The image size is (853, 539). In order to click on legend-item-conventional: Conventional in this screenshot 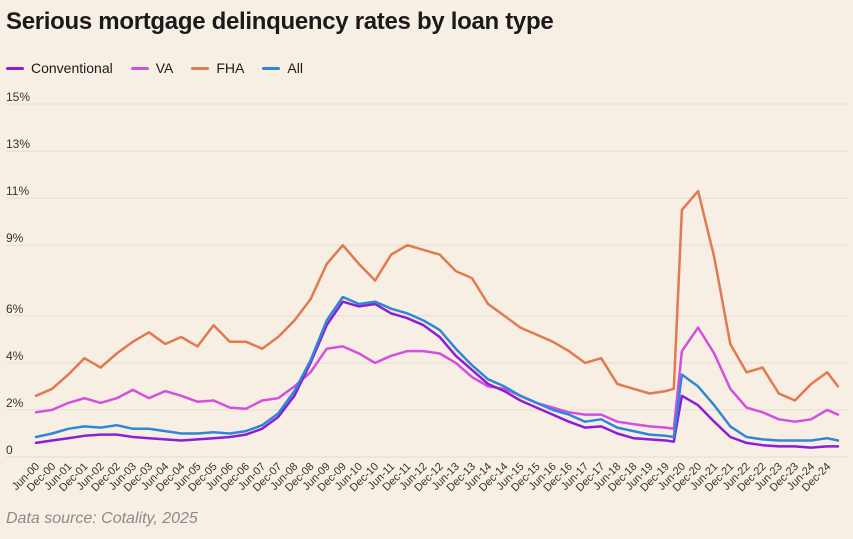, I will do `click(59, 68)`.